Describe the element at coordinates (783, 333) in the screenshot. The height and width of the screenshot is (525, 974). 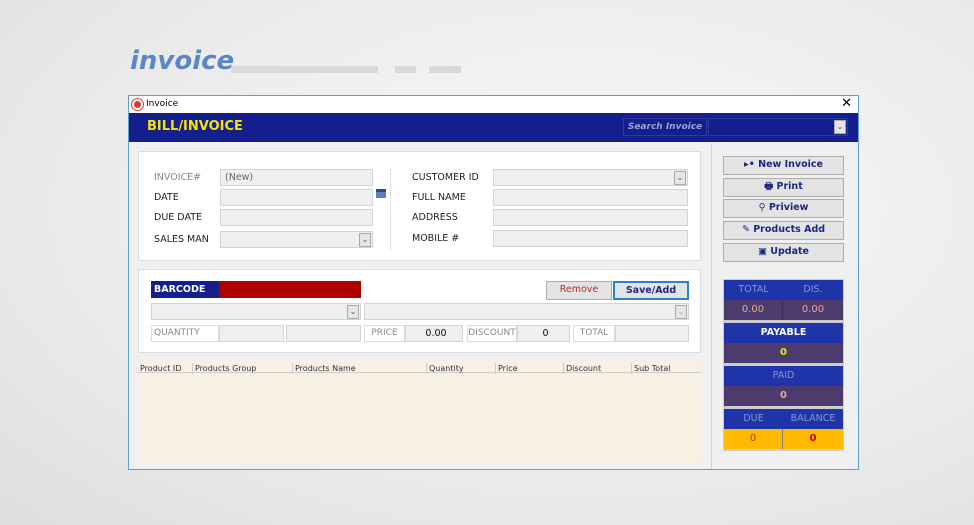
I see `payable-label: PAYABLE` at that location.